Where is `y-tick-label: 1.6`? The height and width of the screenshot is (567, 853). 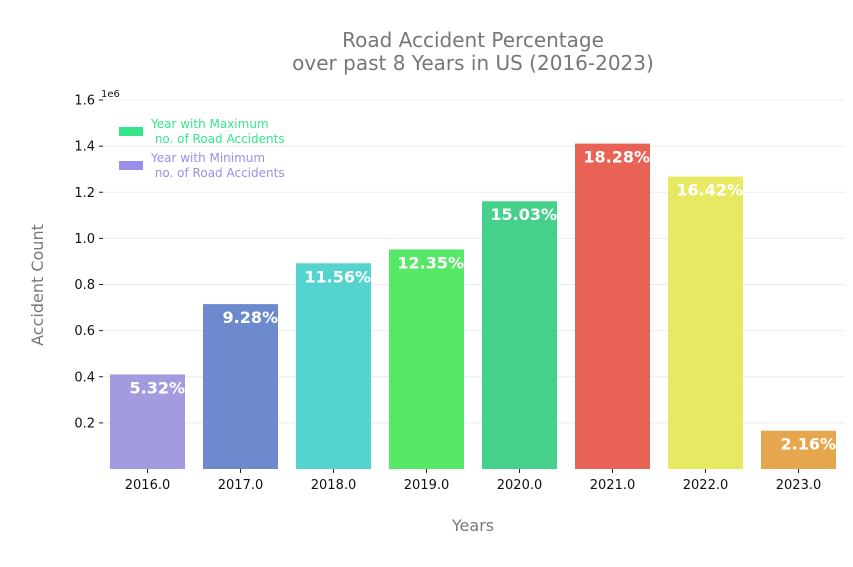
y-tick-label: 1.6 is located at coordinates (84, 101).